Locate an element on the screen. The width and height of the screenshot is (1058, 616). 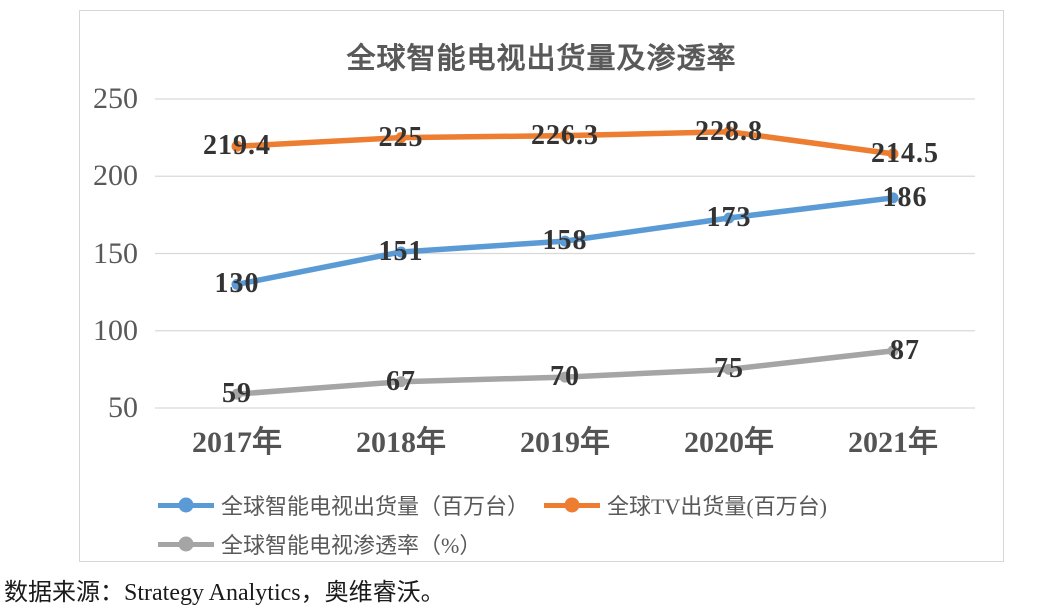
legend-item-penetration-rate: 全球智能电视渗透率（%） is located at coordinates (319, 544).